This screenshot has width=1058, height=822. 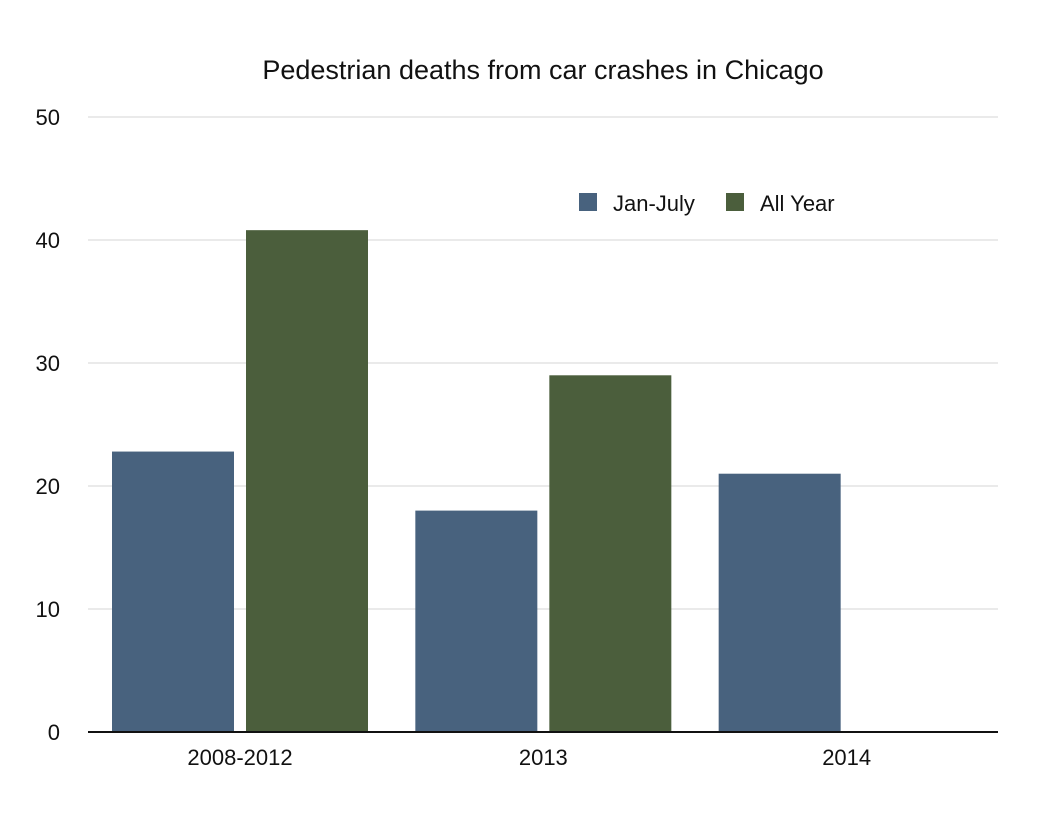 What do you see at coordinates (846, 757) in the screenshot?
I see `x-tick-label-2014: 2014` at bounding box center [846, 757].